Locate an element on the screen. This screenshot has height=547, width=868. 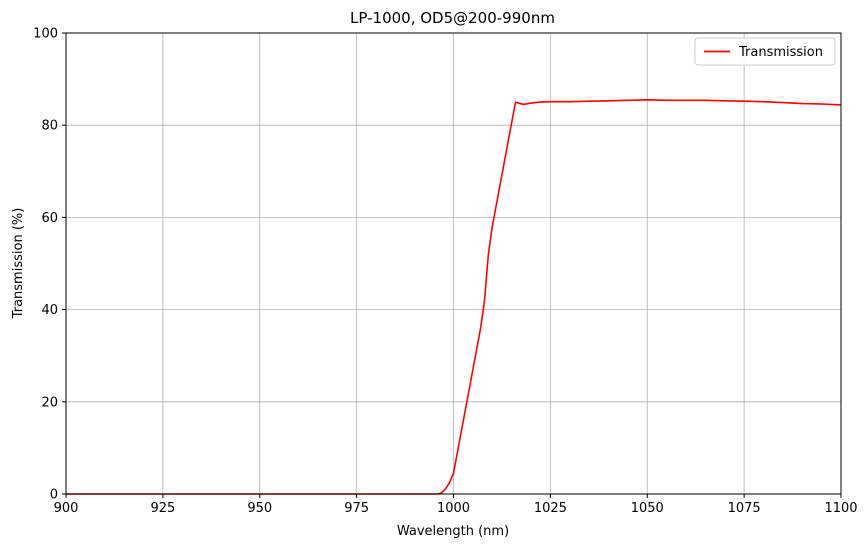
y-tick-label: 20 is located at coordinates (49, 402).